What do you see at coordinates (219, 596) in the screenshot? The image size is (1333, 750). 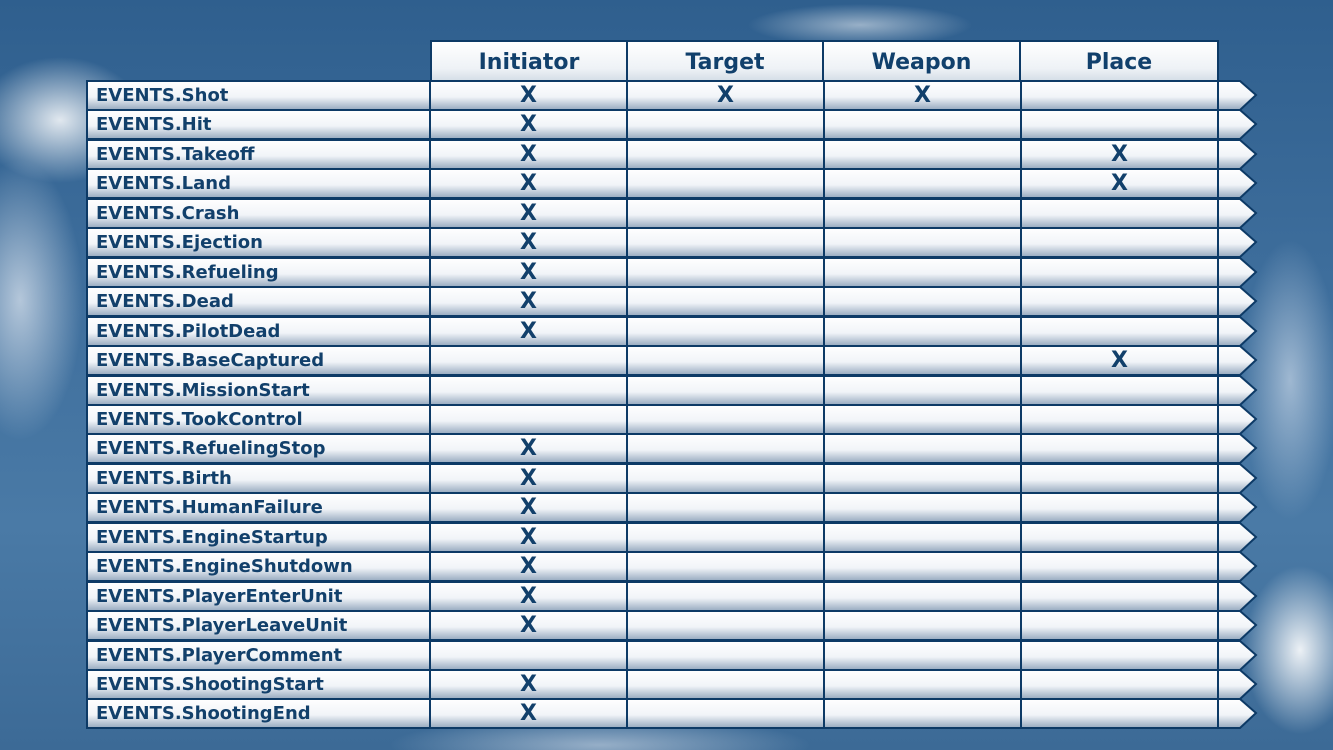 I see `event-label: EVENTS.PlayerEnterUnit` at bounding box center [219, 596].